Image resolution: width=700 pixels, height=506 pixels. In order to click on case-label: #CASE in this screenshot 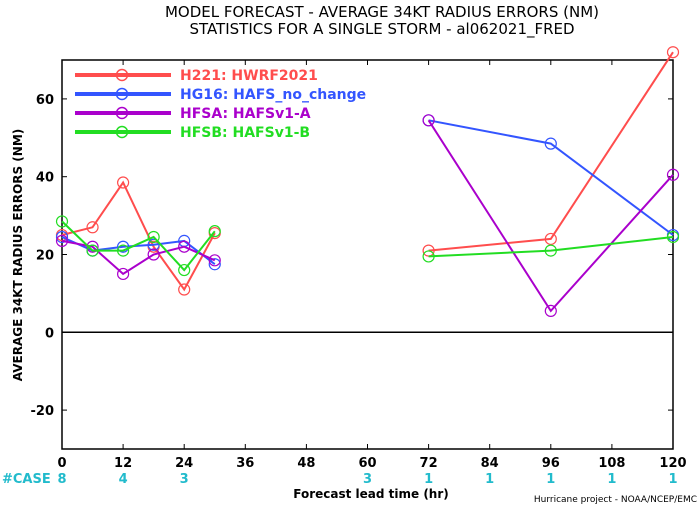, I will do `click(26, 479)`.